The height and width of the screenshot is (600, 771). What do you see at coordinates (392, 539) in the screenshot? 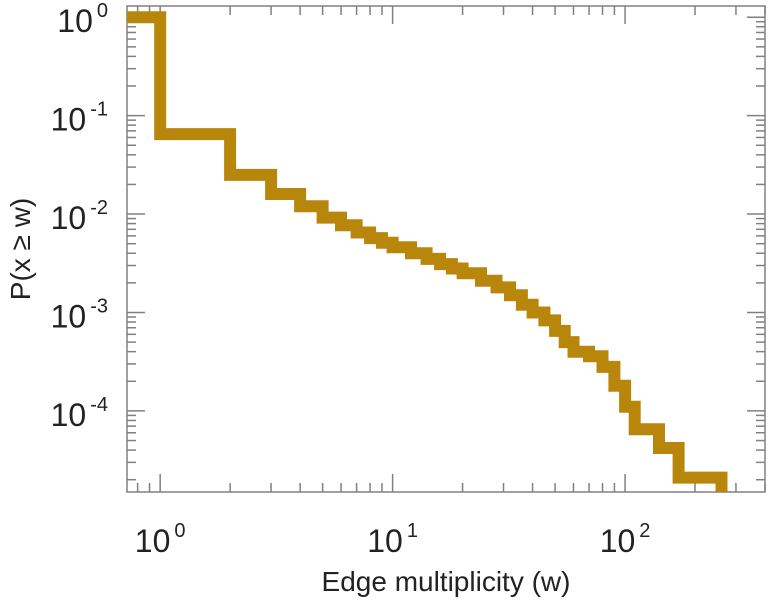
I see `x-tick-label: 10 1` at bounding box center [392, 539].